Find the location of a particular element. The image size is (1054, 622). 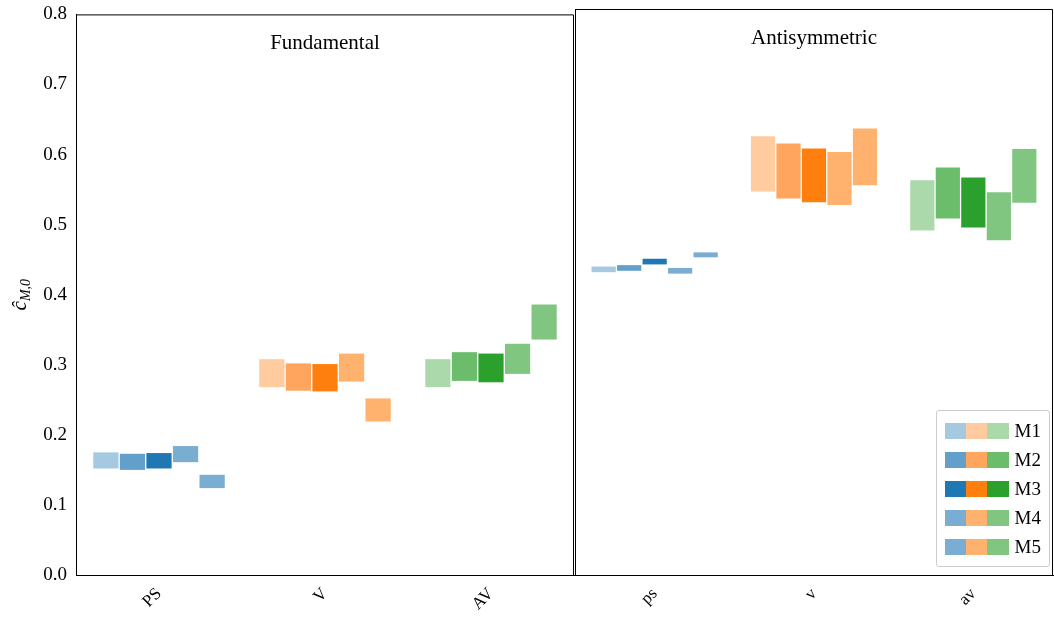

legend-label: M4 is located at coordinates (1027, 517).